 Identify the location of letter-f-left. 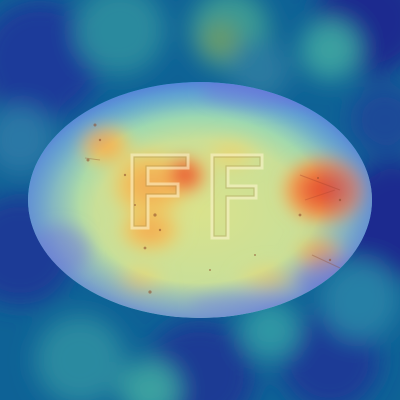
(160, 191).